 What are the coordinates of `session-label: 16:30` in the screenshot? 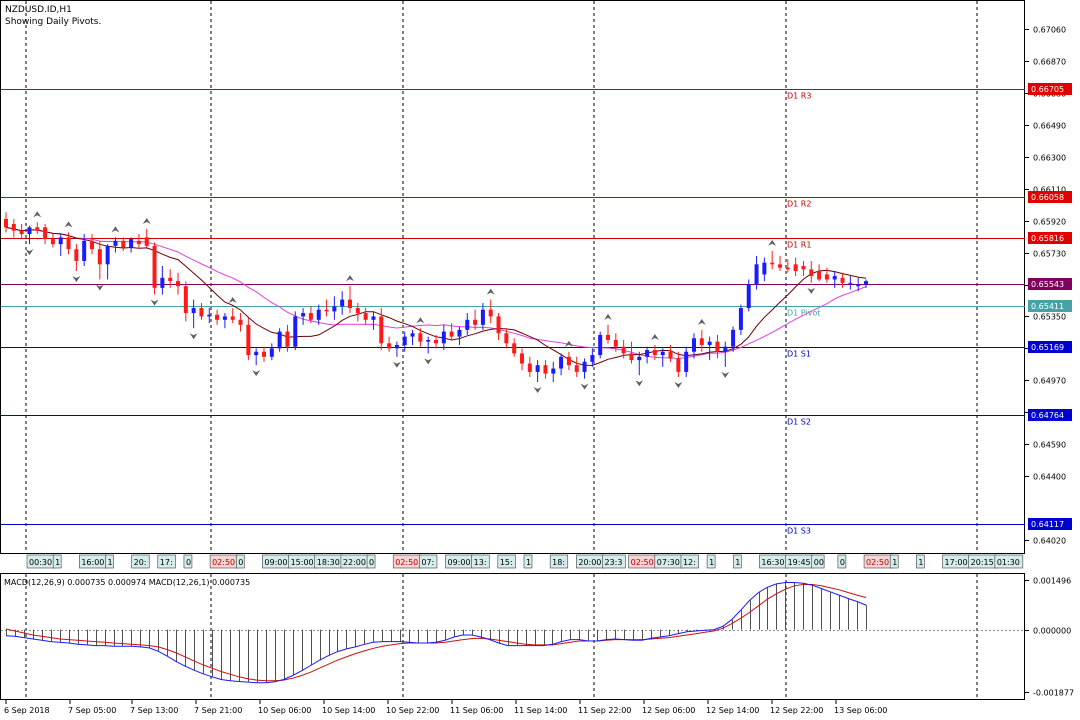 It's located at (772, 562).